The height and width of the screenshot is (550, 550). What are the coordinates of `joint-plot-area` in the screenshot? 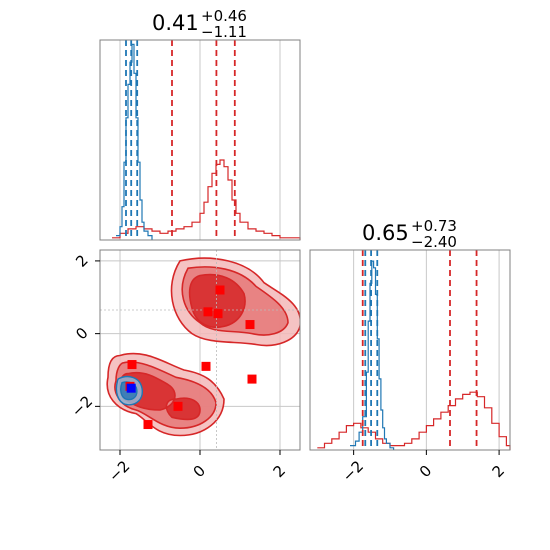 It's located at (200, 350).